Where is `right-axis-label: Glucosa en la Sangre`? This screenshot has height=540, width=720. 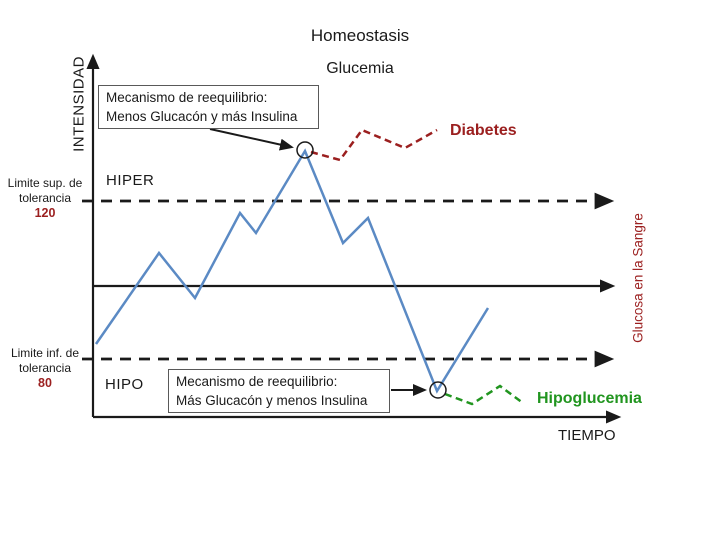
right-axis-label: Glucosa en la Sangre is located at coordinates (638, 278).